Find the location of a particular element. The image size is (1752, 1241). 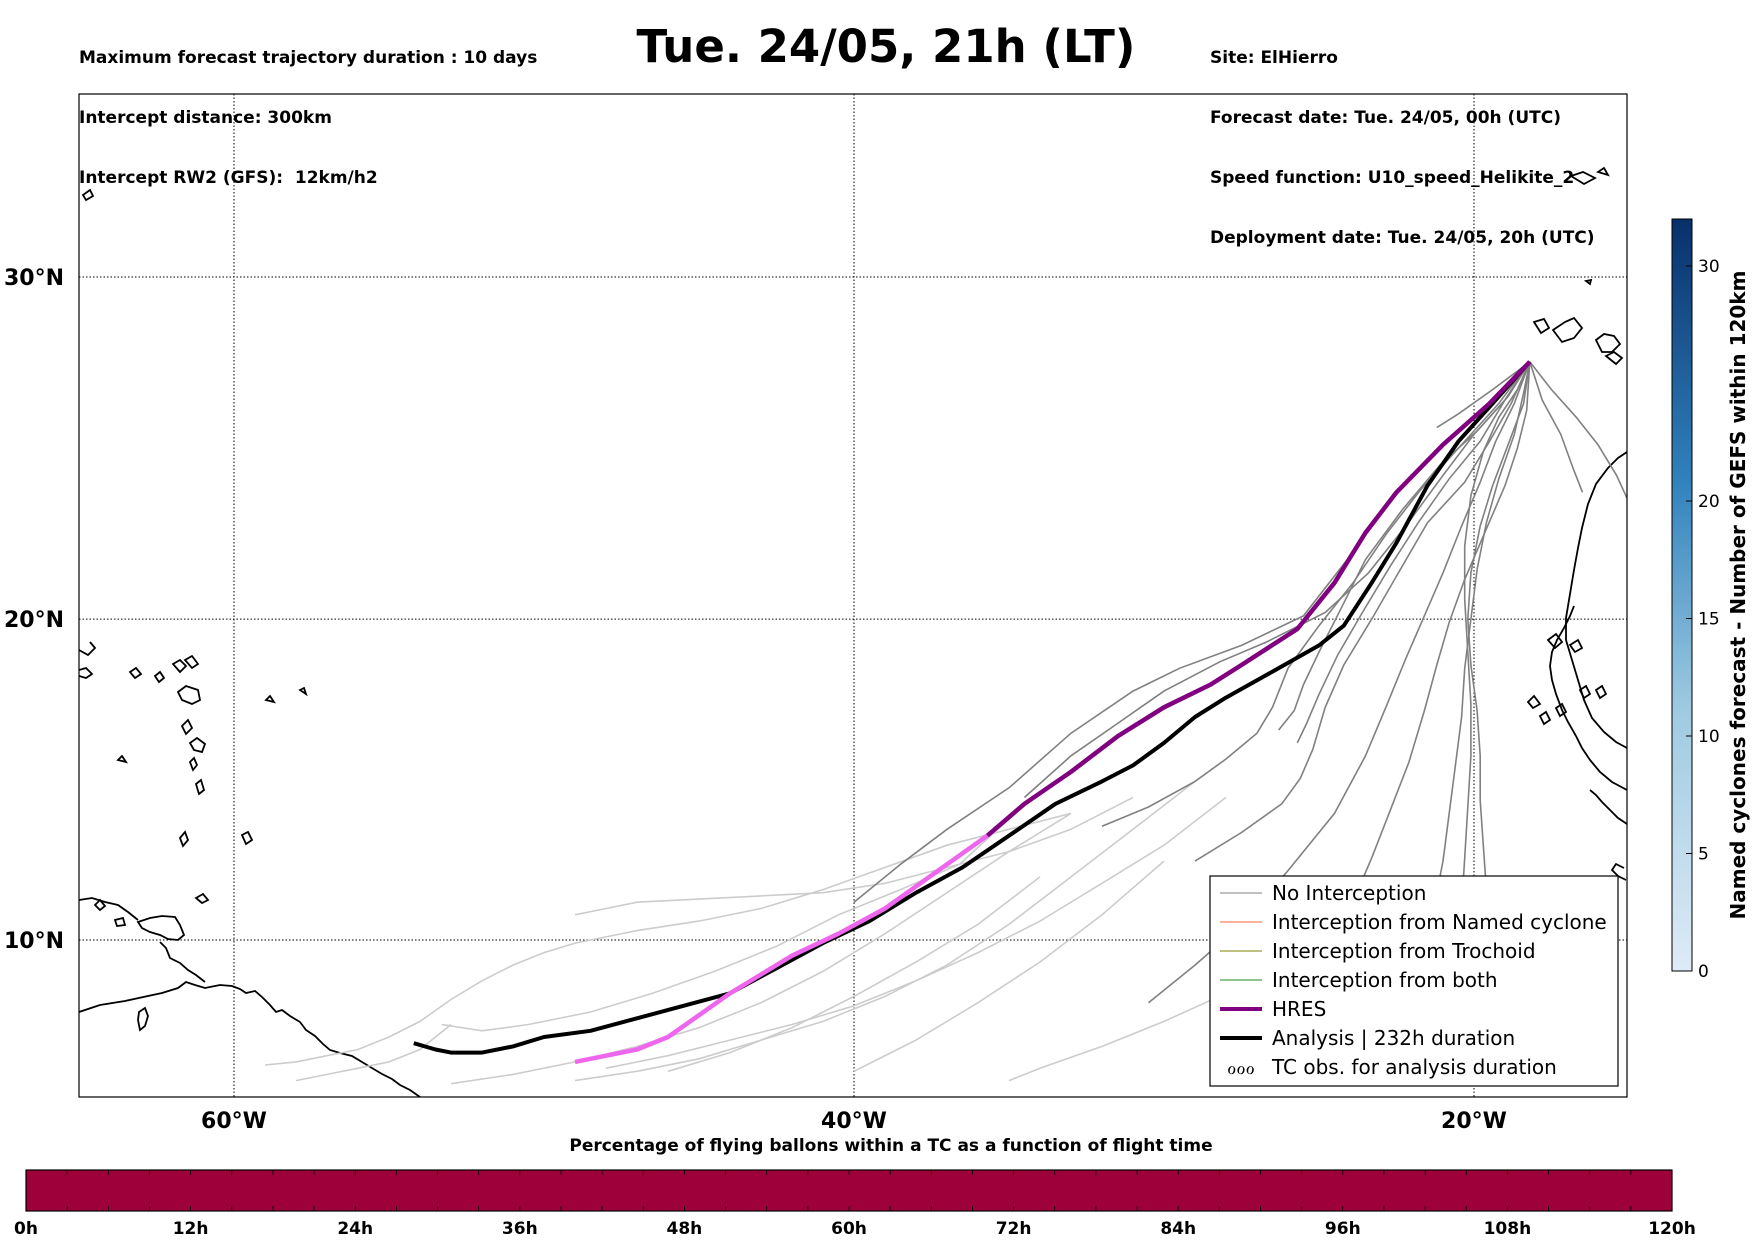

coastline-madeira is located at coordinates (1541, 326).